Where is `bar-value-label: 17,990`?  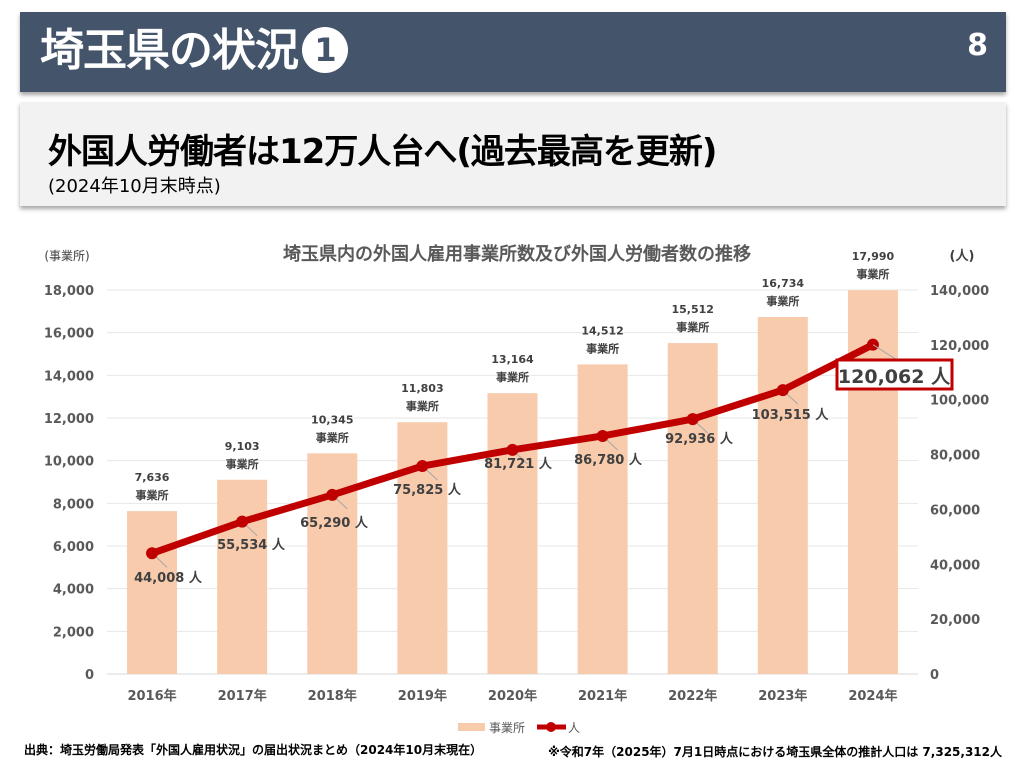 bar-value-label: 17,990 is located at coordinates (873, 256).